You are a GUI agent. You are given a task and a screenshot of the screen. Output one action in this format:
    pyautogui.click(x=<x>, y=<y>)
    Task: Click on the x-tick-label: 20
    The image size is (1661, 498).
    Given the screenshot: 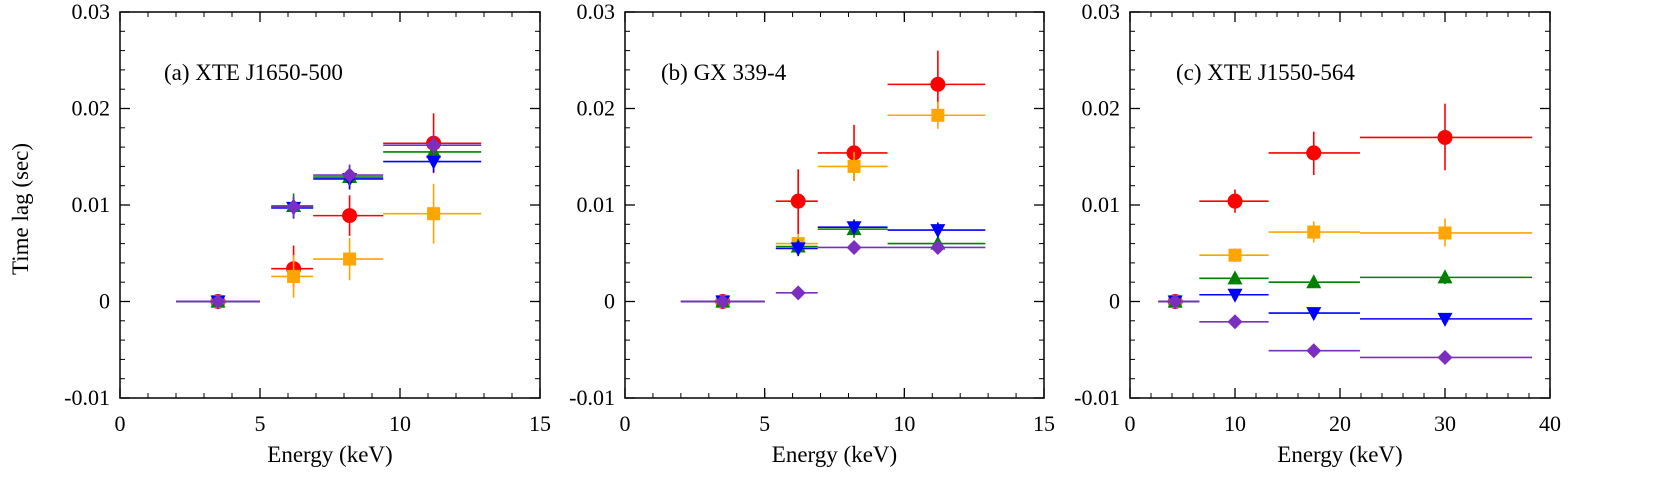 What is the action you would take?
    pyautogui.click(x=1340, y=423)
    